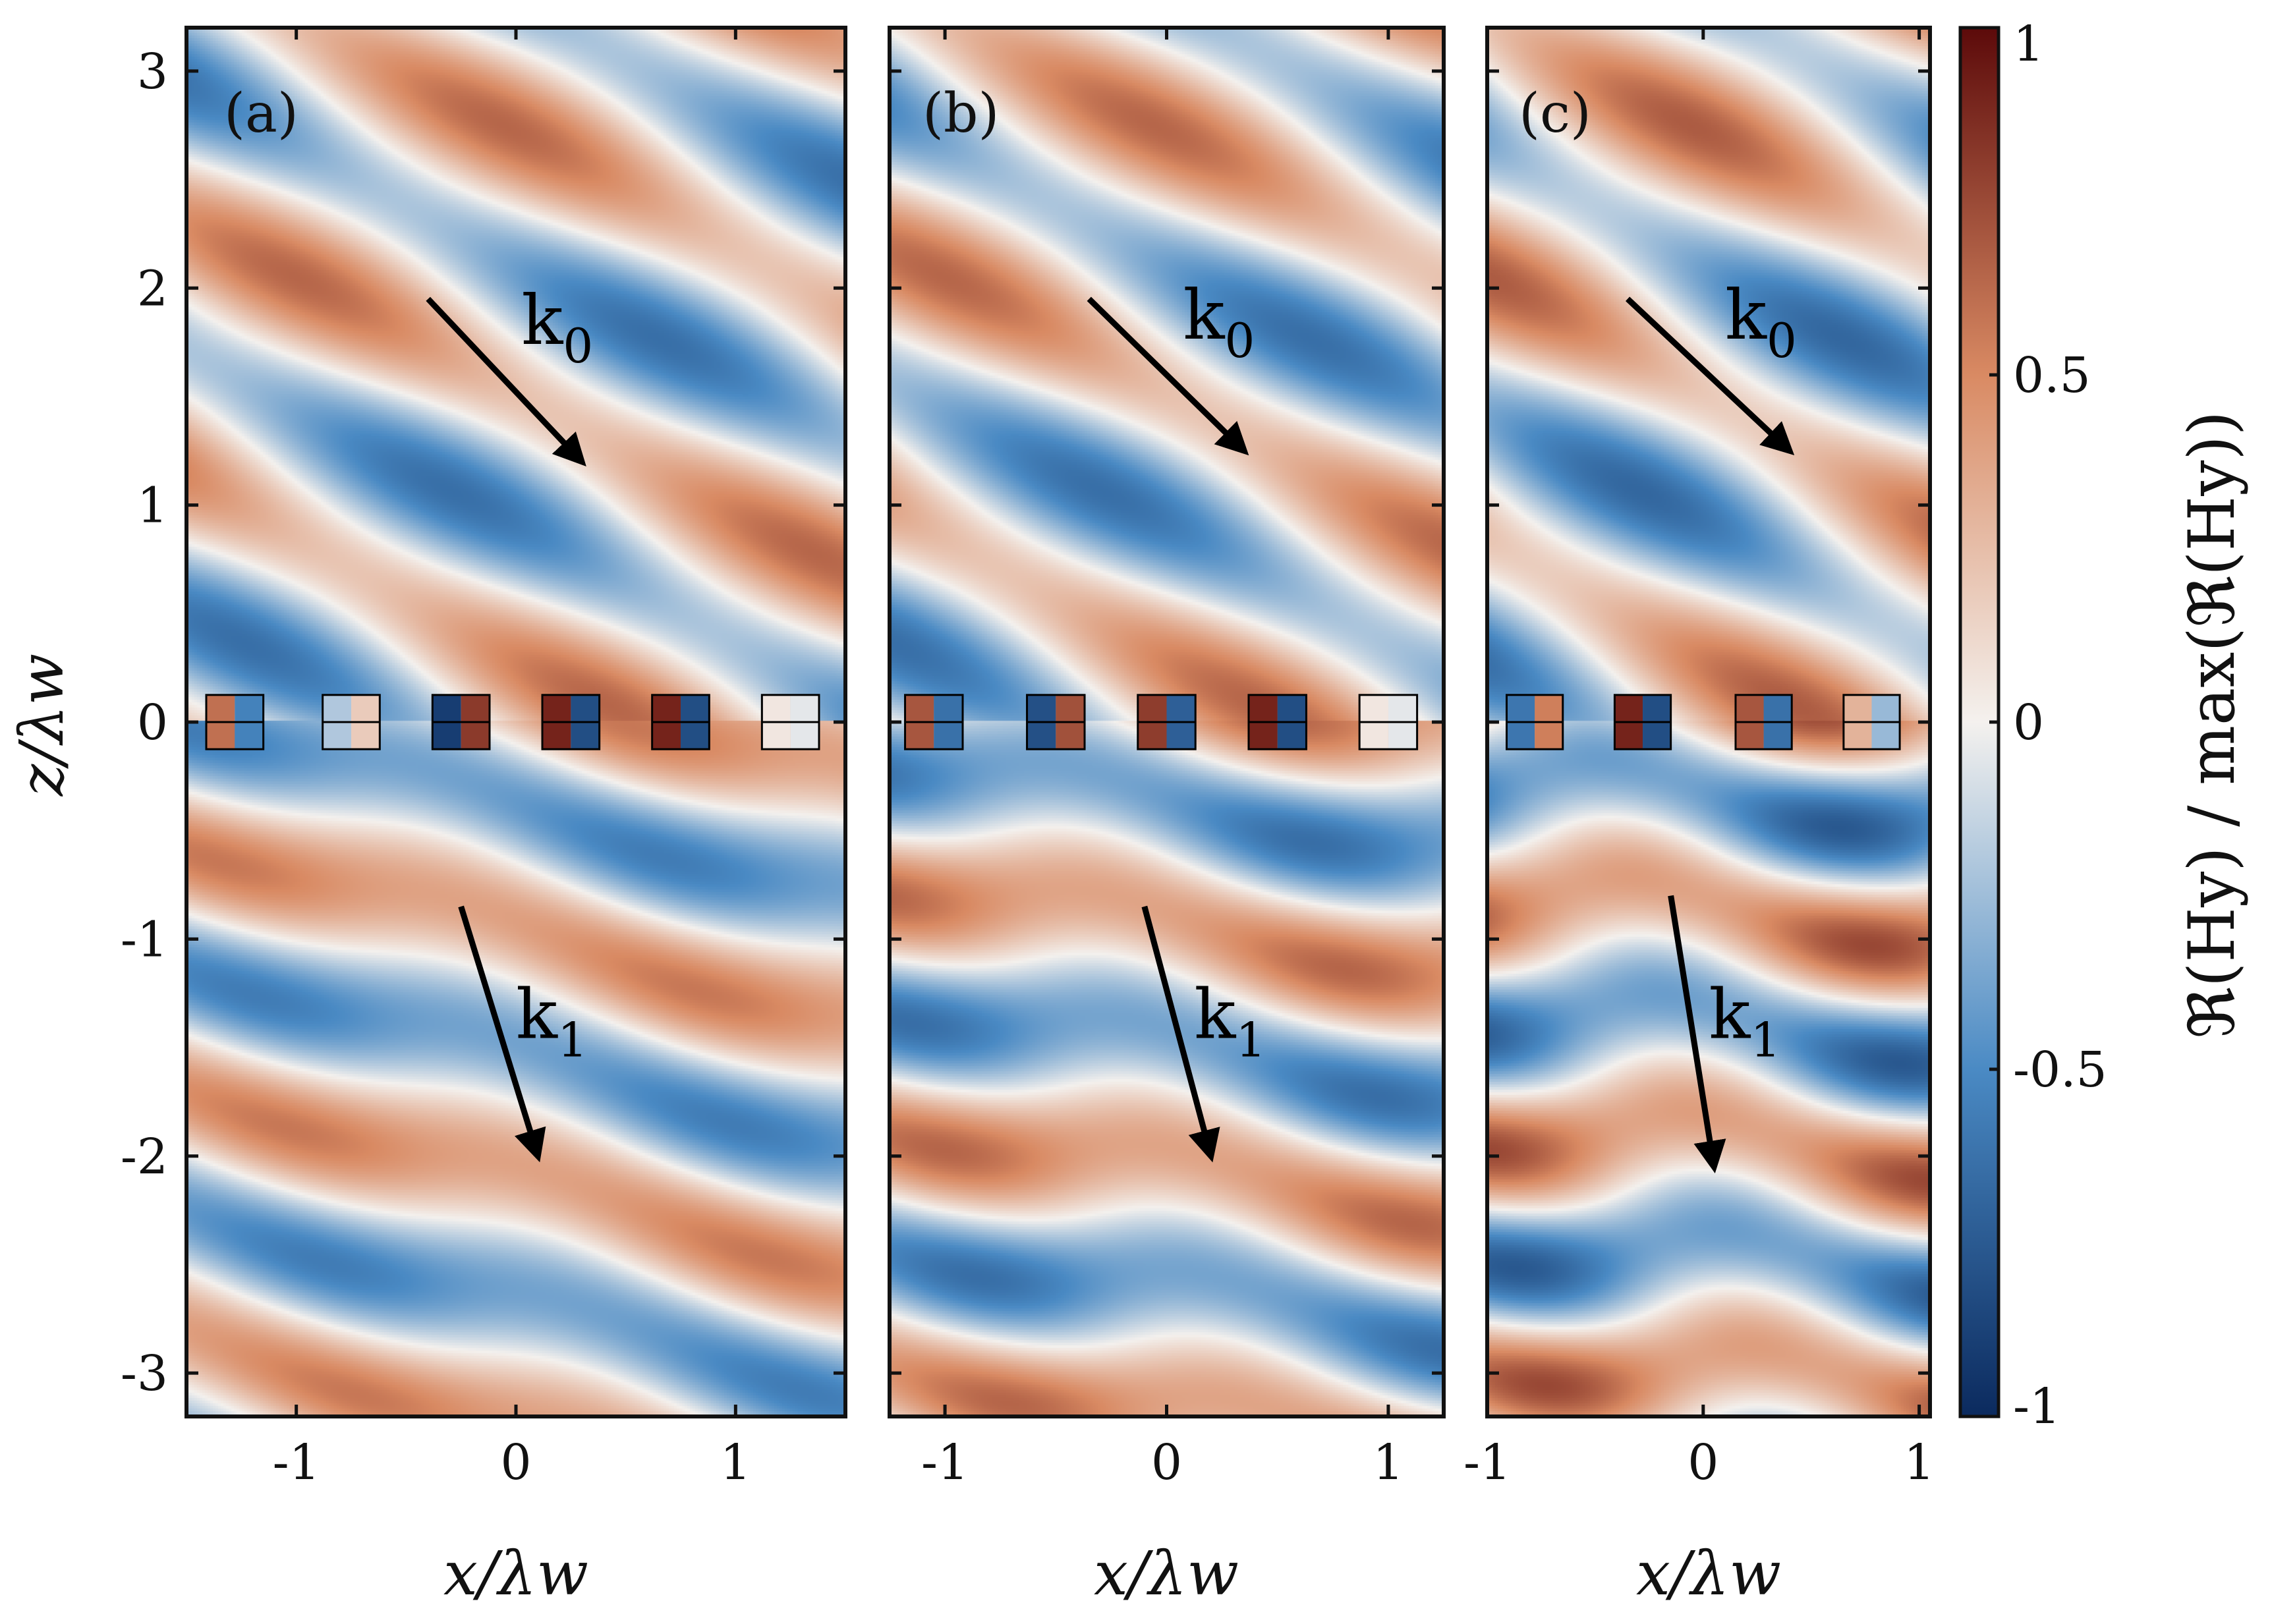  Describe the element at coordinates (2212, 725) in the screenshot. I see `colorbar-title: ℜ(Hy) / max(ℜ(Hy))` at that location.